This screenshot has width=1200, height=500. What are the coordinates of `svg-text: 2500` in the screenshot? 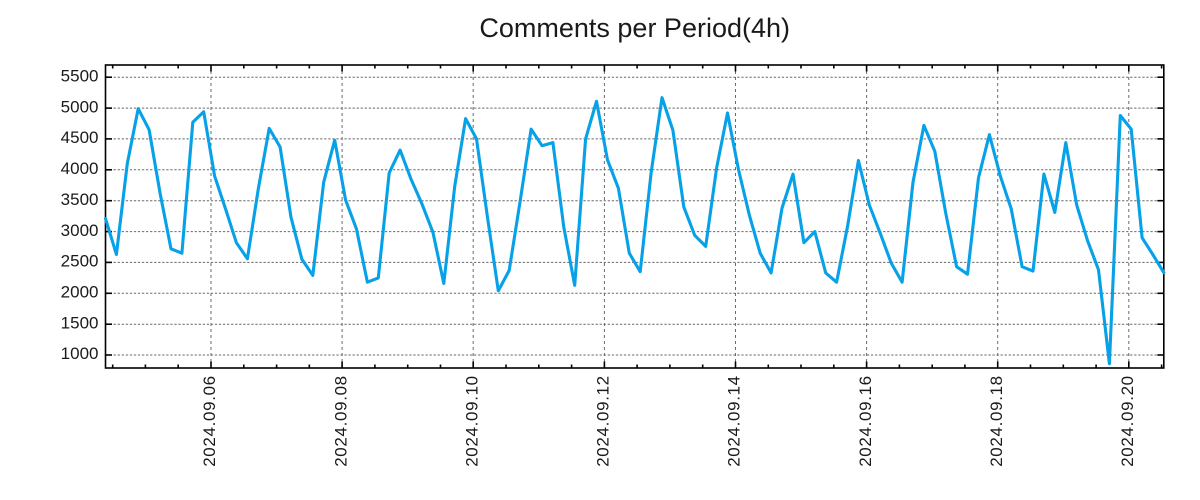 It's located at (80, 261).